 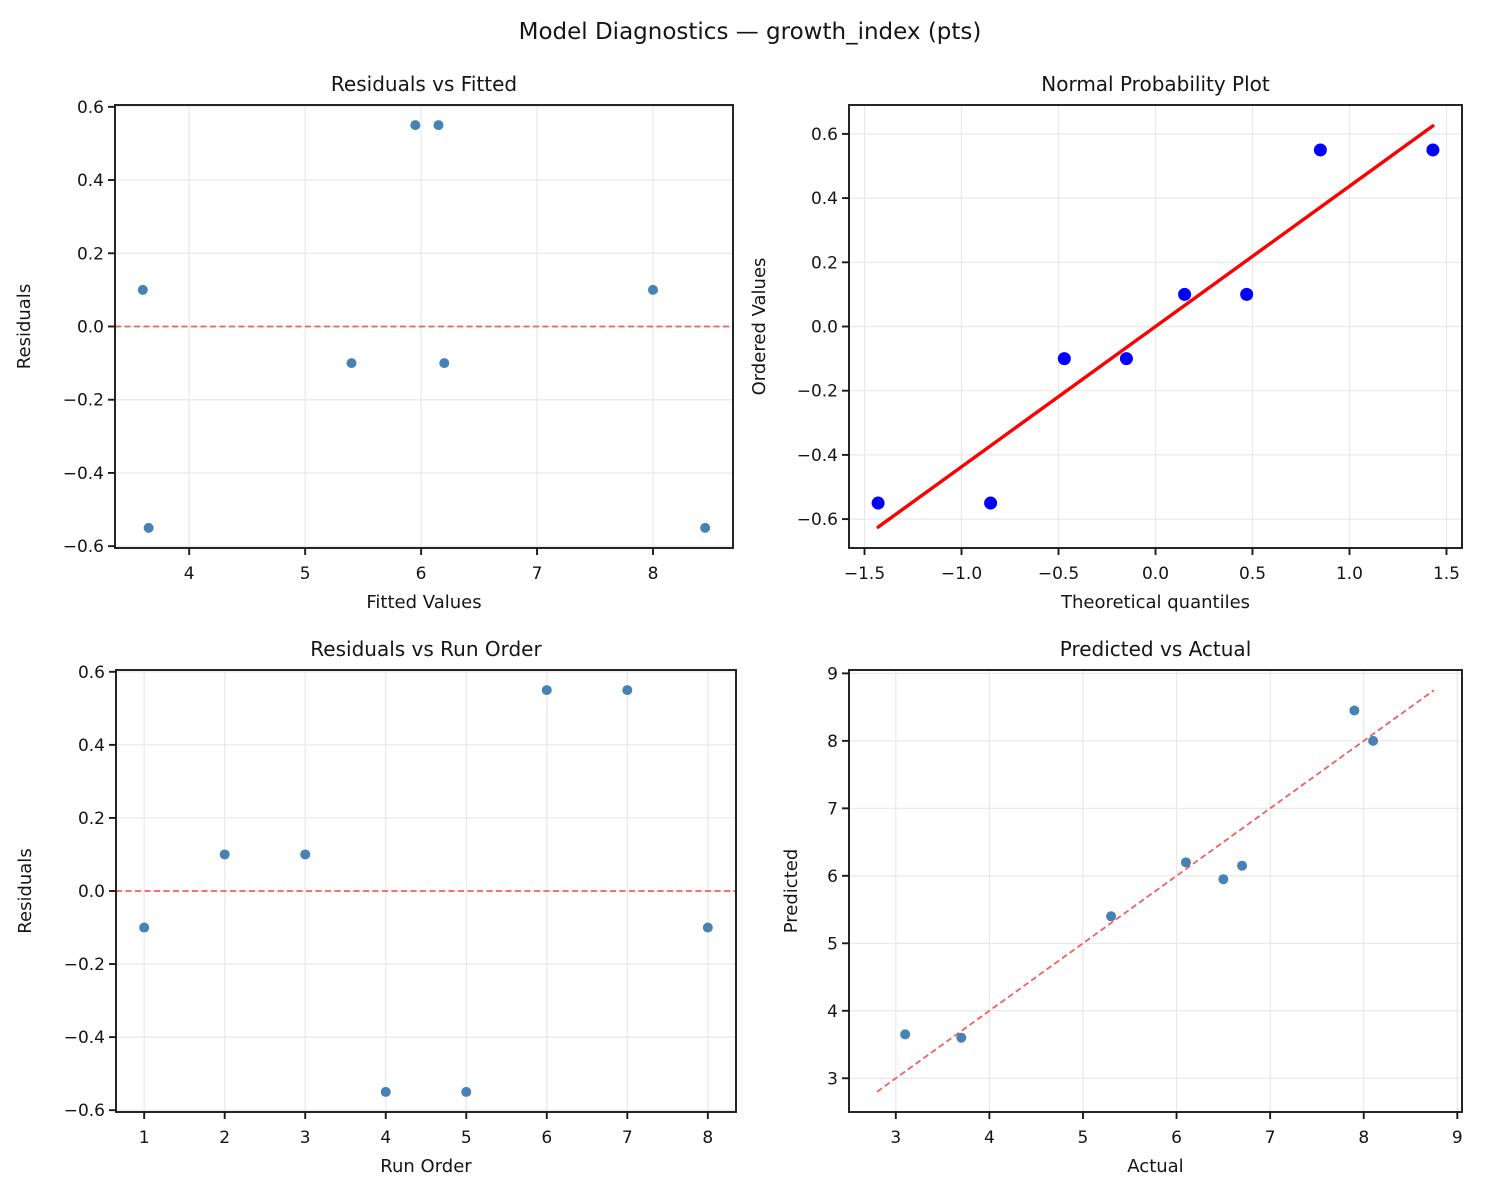 What do you see at coordinates (1457, 1138) in the screenshot?
I see `x-tick-label: 9` at bounding box center [1457, 1138].